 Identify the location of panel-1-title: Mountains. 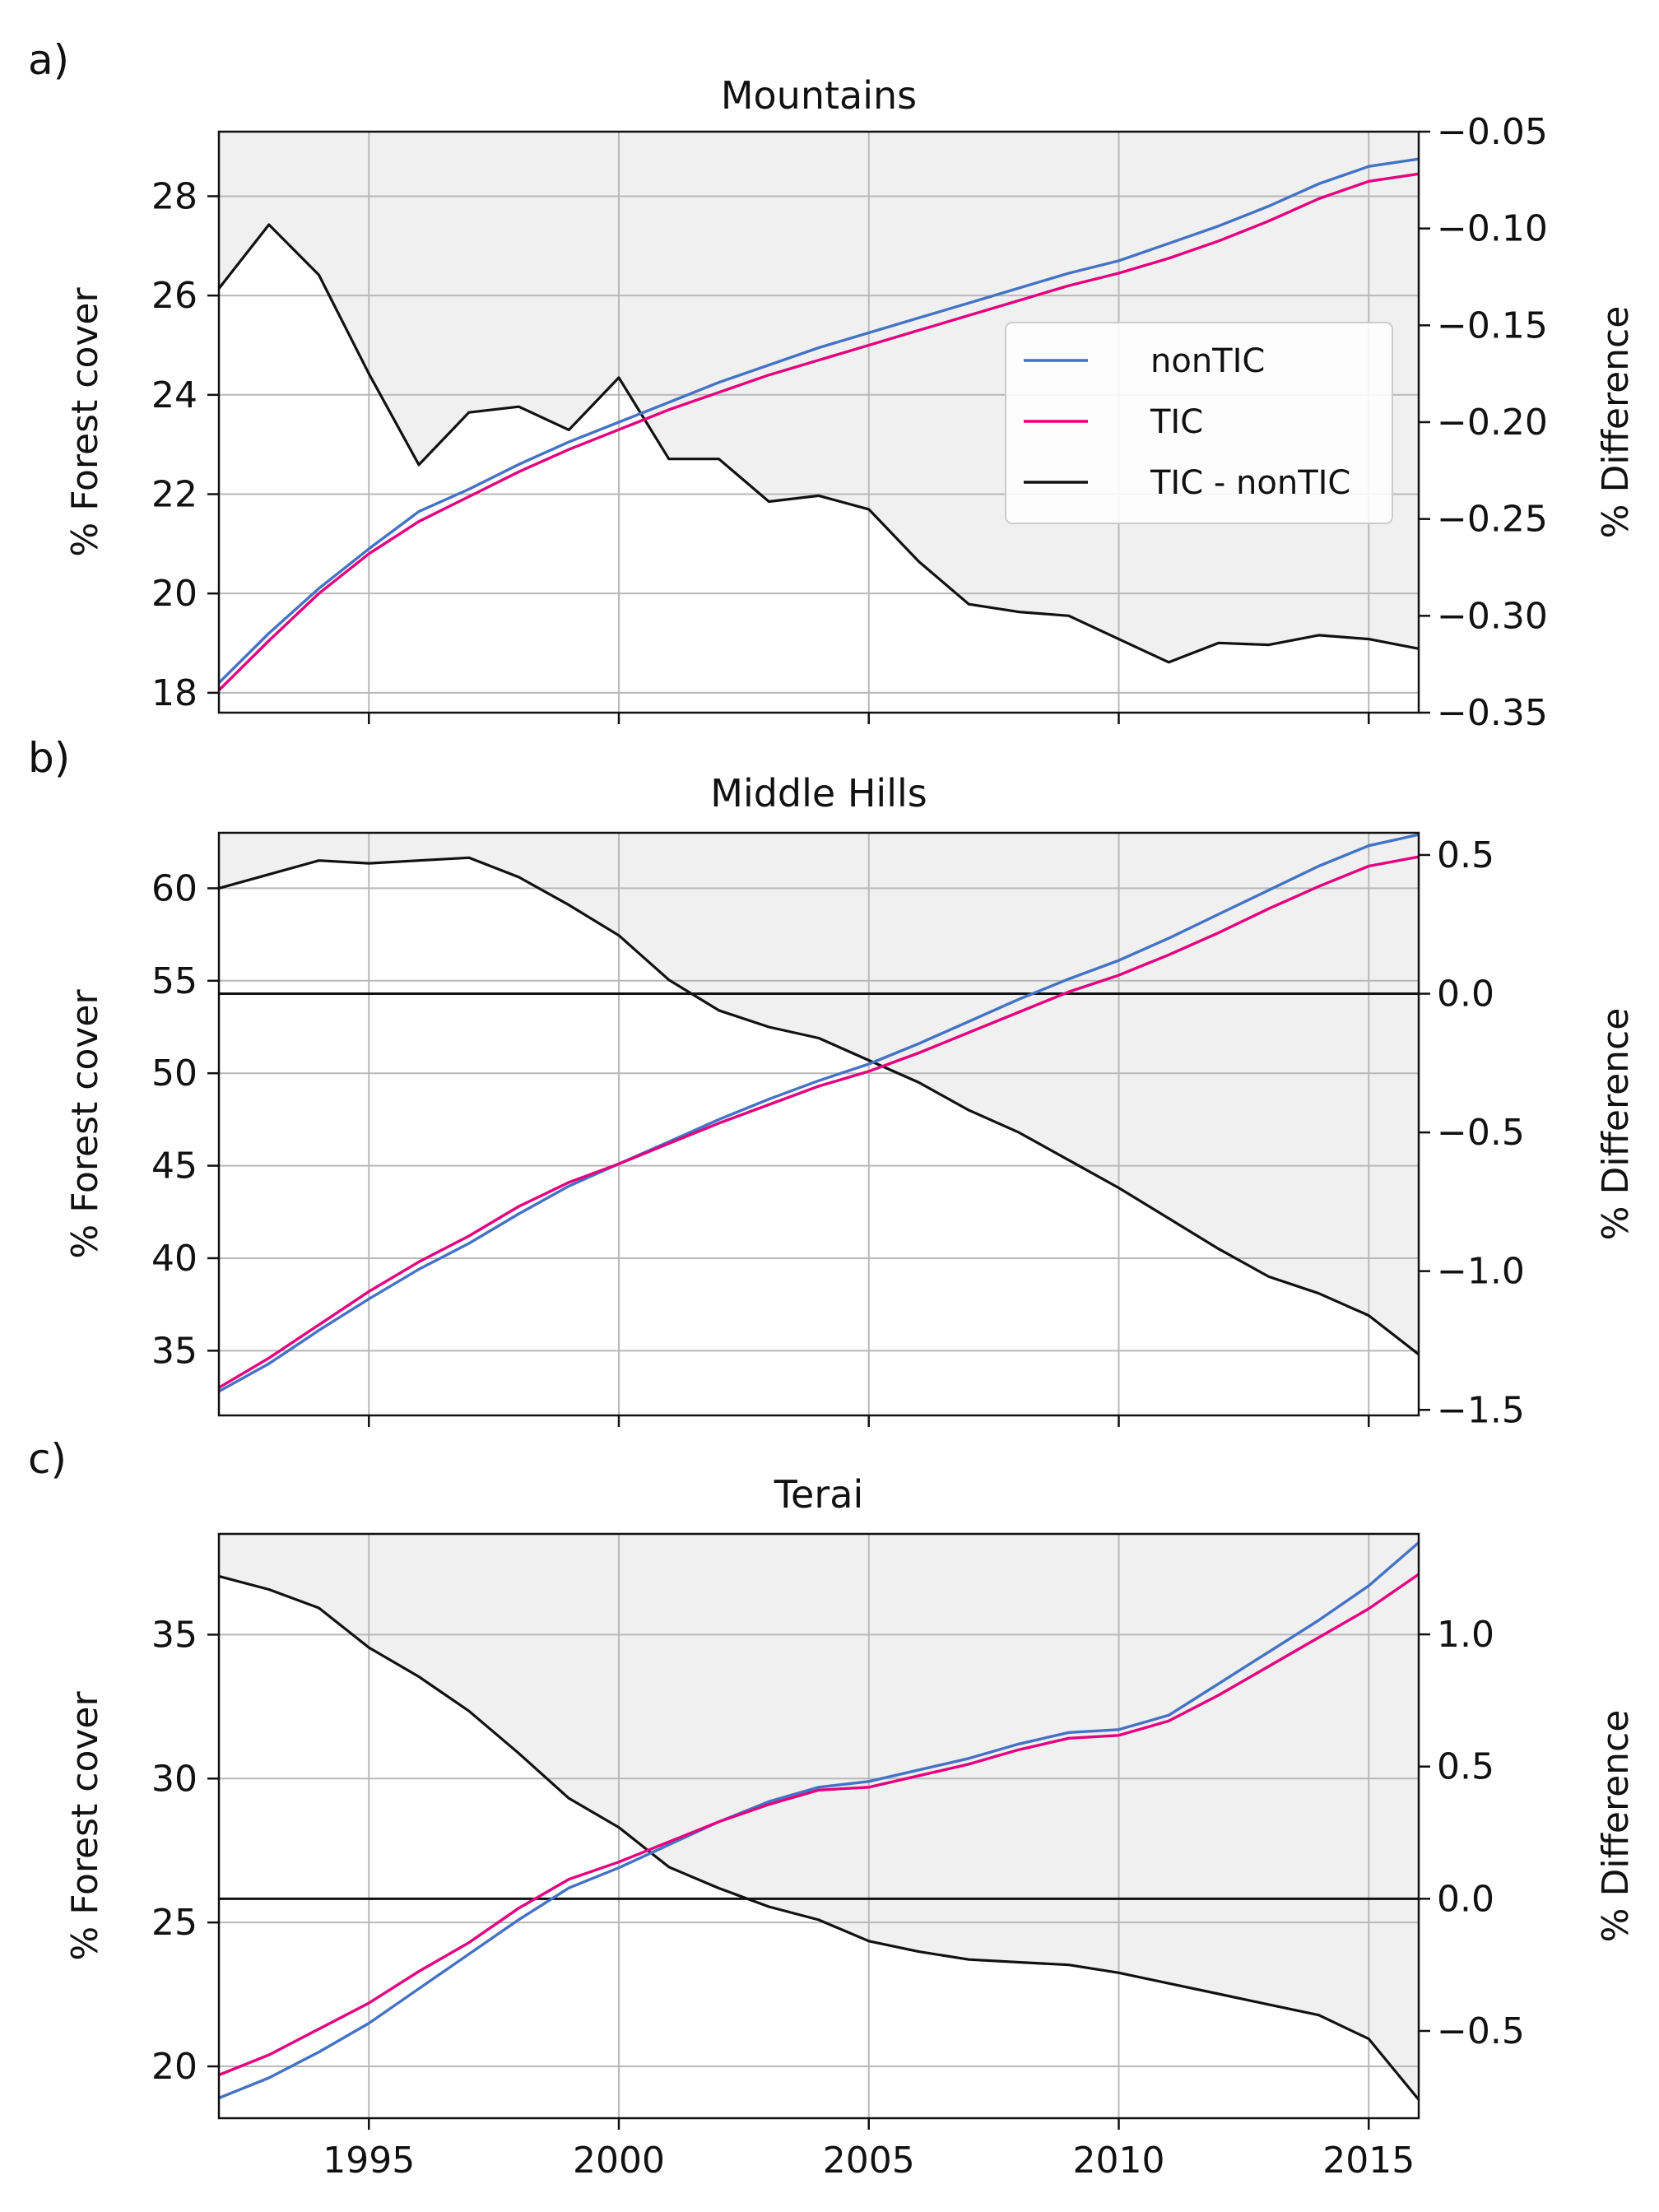
(819, 95).